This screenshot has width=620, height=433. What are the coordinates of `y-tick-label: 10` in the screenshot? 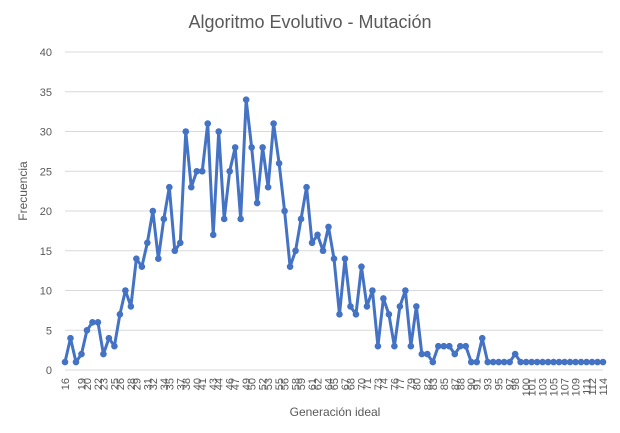 It's located at (46, 292).